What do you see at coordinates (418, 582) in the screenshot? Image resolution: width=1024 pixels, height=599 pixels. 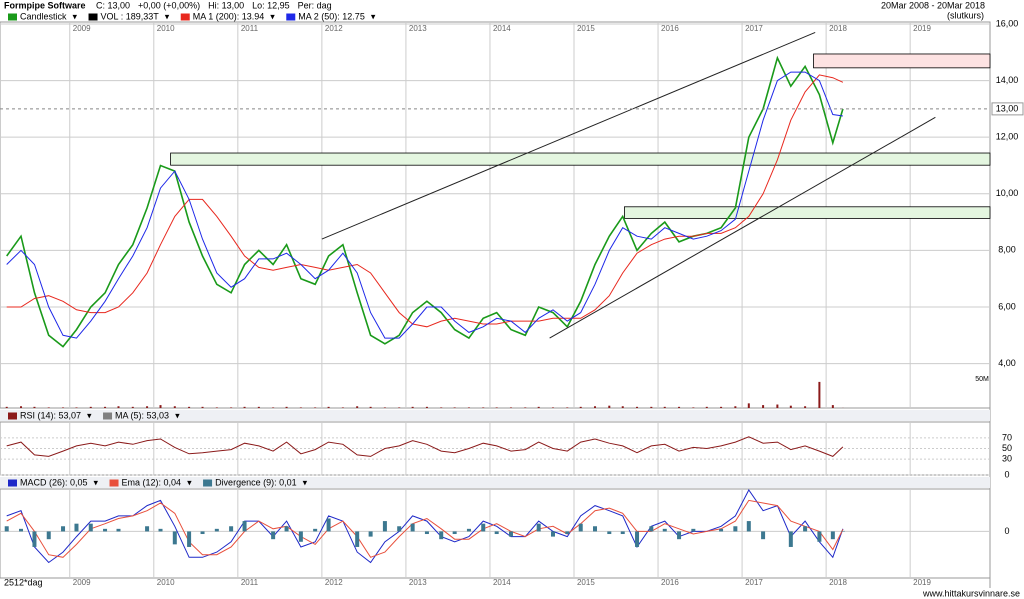 I see `year-label: 2013` at bounding box center [418, 582].